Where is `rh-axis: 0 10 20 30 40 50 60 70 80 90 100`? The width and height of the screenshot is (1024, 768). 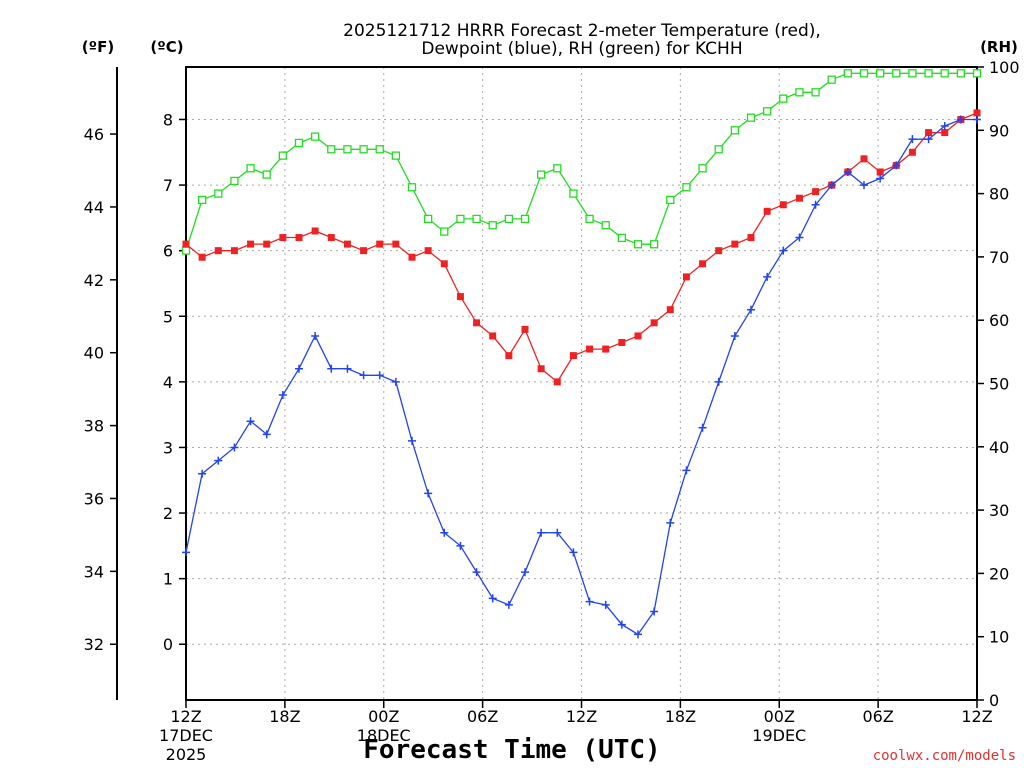 rh-axis: 0 10 20 30 40 50 60 70 80 90 100 is located at coordinates (998, 384).